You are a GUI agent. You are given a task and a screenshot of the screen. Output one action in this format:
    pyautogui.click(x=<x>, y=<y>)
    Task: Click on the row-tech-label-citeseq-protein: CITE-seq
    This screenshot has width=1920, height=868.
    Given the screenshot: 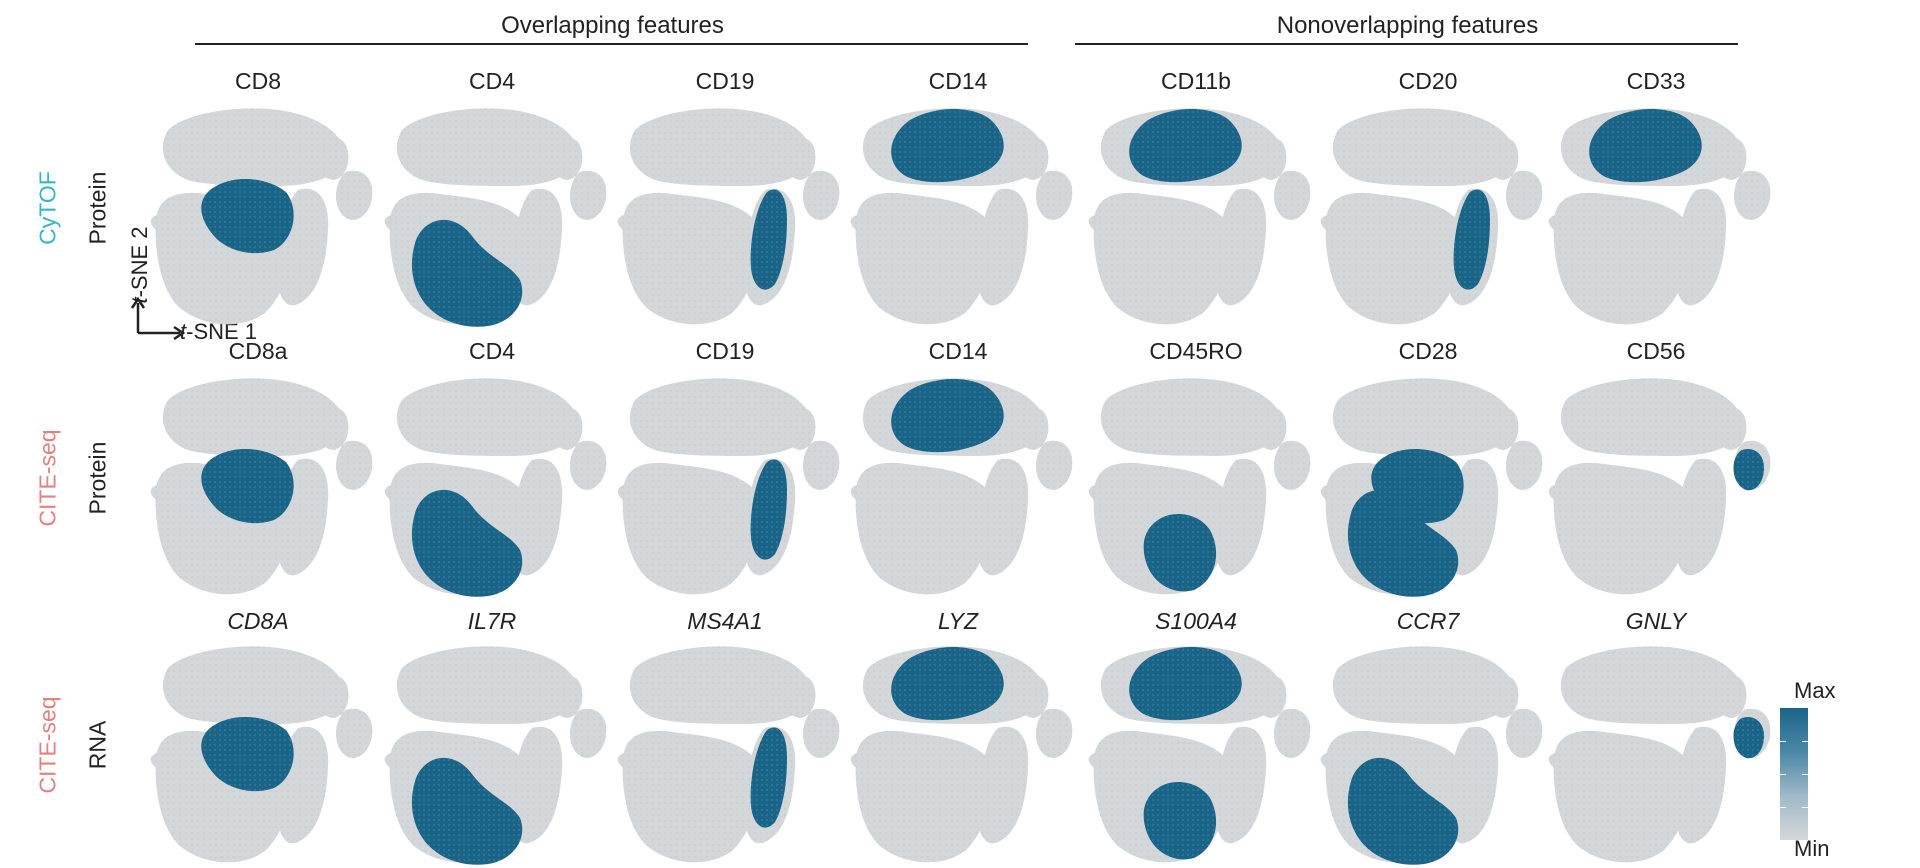 What is the action you would take?
    pyautogui.click(x=47, y=478)
    